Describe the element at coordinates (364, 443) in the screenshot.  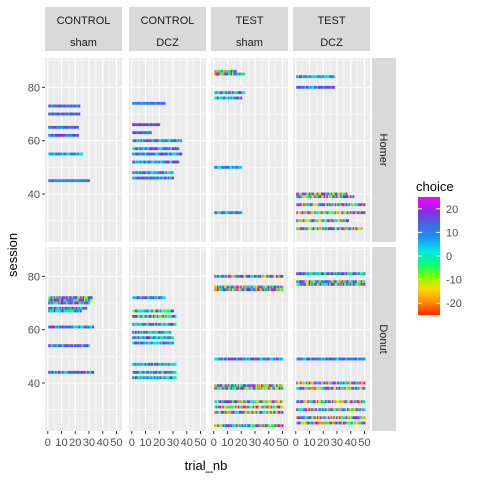
I see `x-tick-label: 50` at that location.